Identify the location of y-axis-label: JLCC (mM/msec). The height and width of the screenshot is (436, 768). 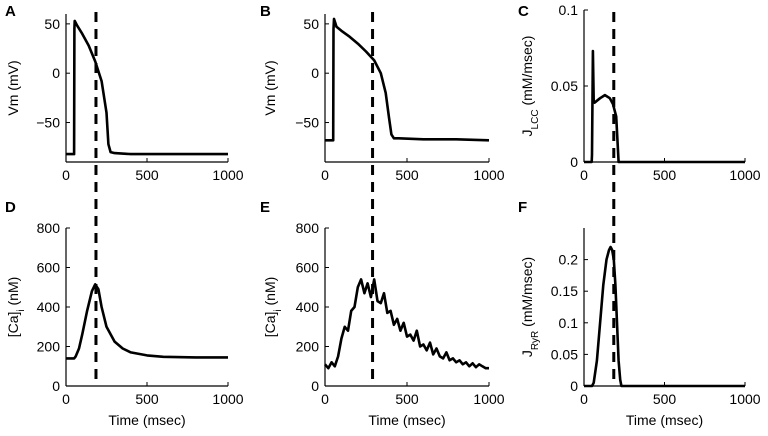
(530, 86).